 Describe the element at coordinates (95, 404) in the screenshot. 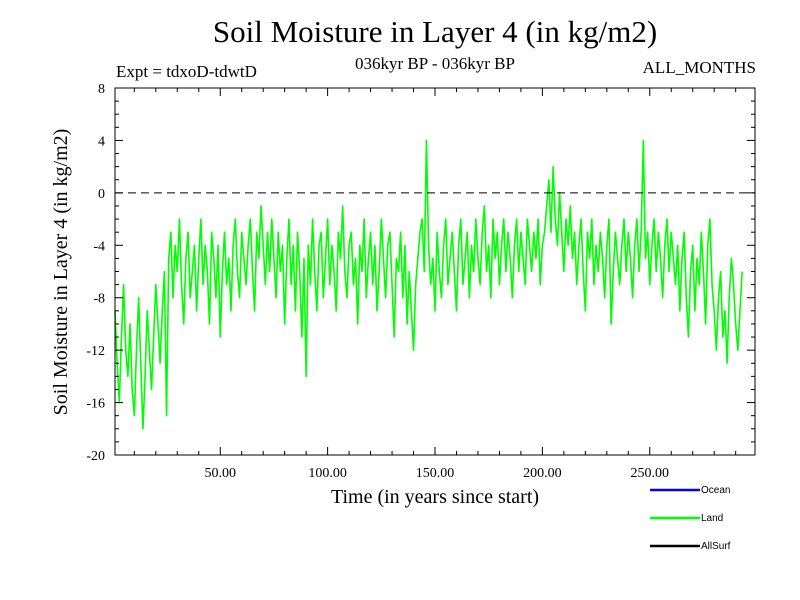

I see `y-tick-label: -16` at that location.